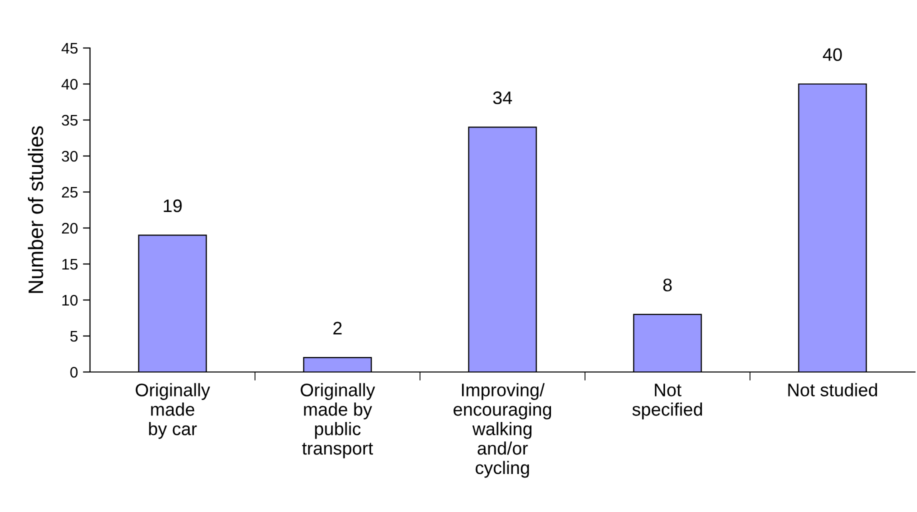  I want to click on y-tick-label: 20, so click(70, 228).